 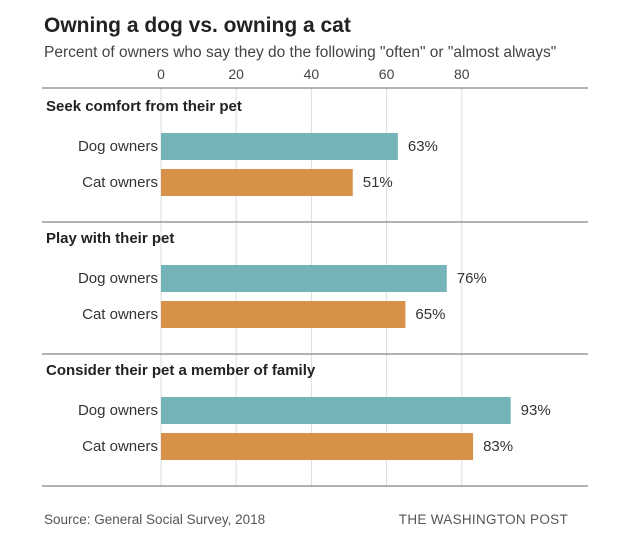 What do you see at coordinates (471, 278) in the screenshot?
I see `data-label: 76%` at bounding box center [471, 278].